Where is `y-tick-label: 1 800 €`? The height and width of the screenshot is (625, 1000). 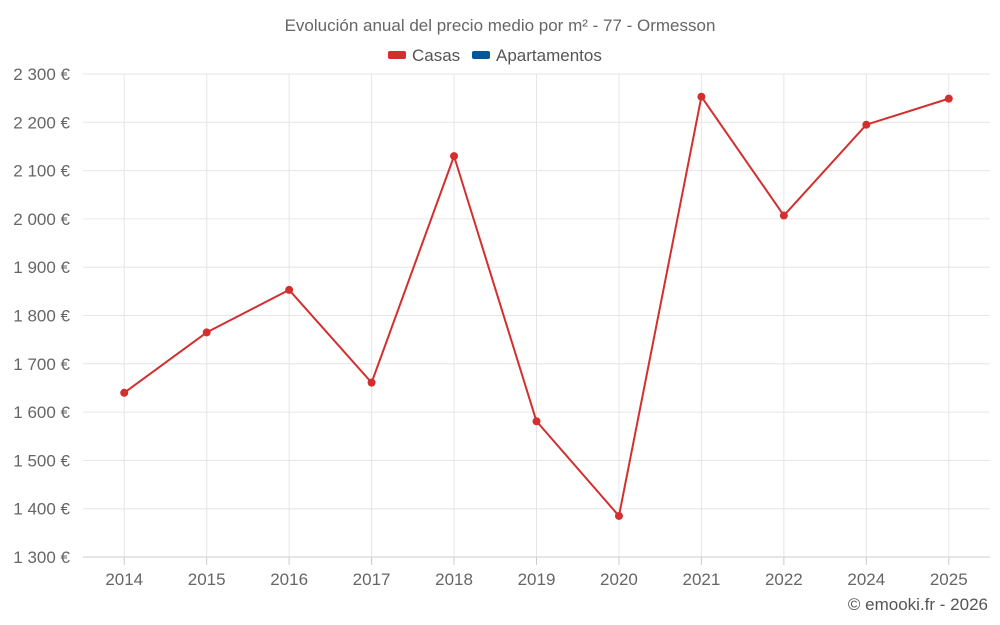 y-tick-label: 1 800 € is located at coordinates (41, 316).